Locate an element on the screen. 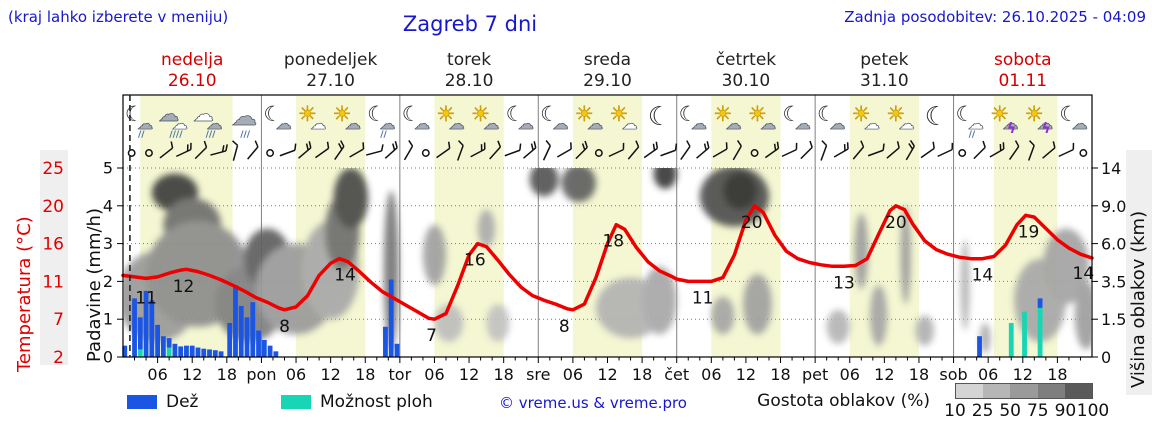  cloud-density-colorbar is located at coordinates (1024, 391).